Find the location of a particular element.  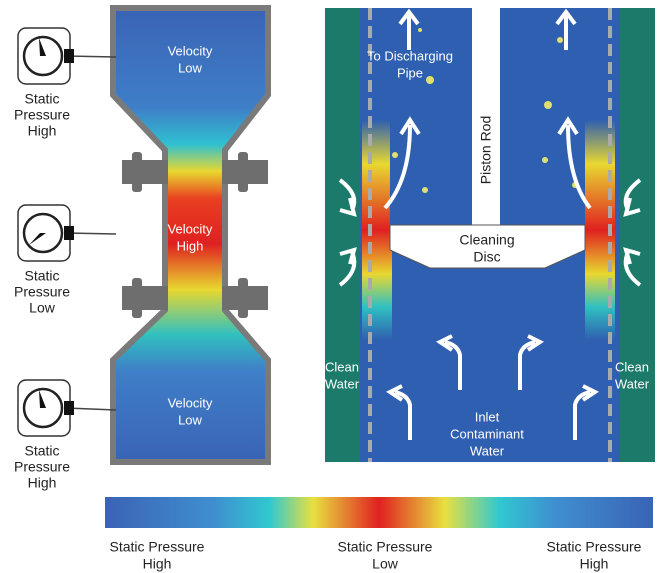

inlet-label: Contaminant is located at coordinates (487, 433).